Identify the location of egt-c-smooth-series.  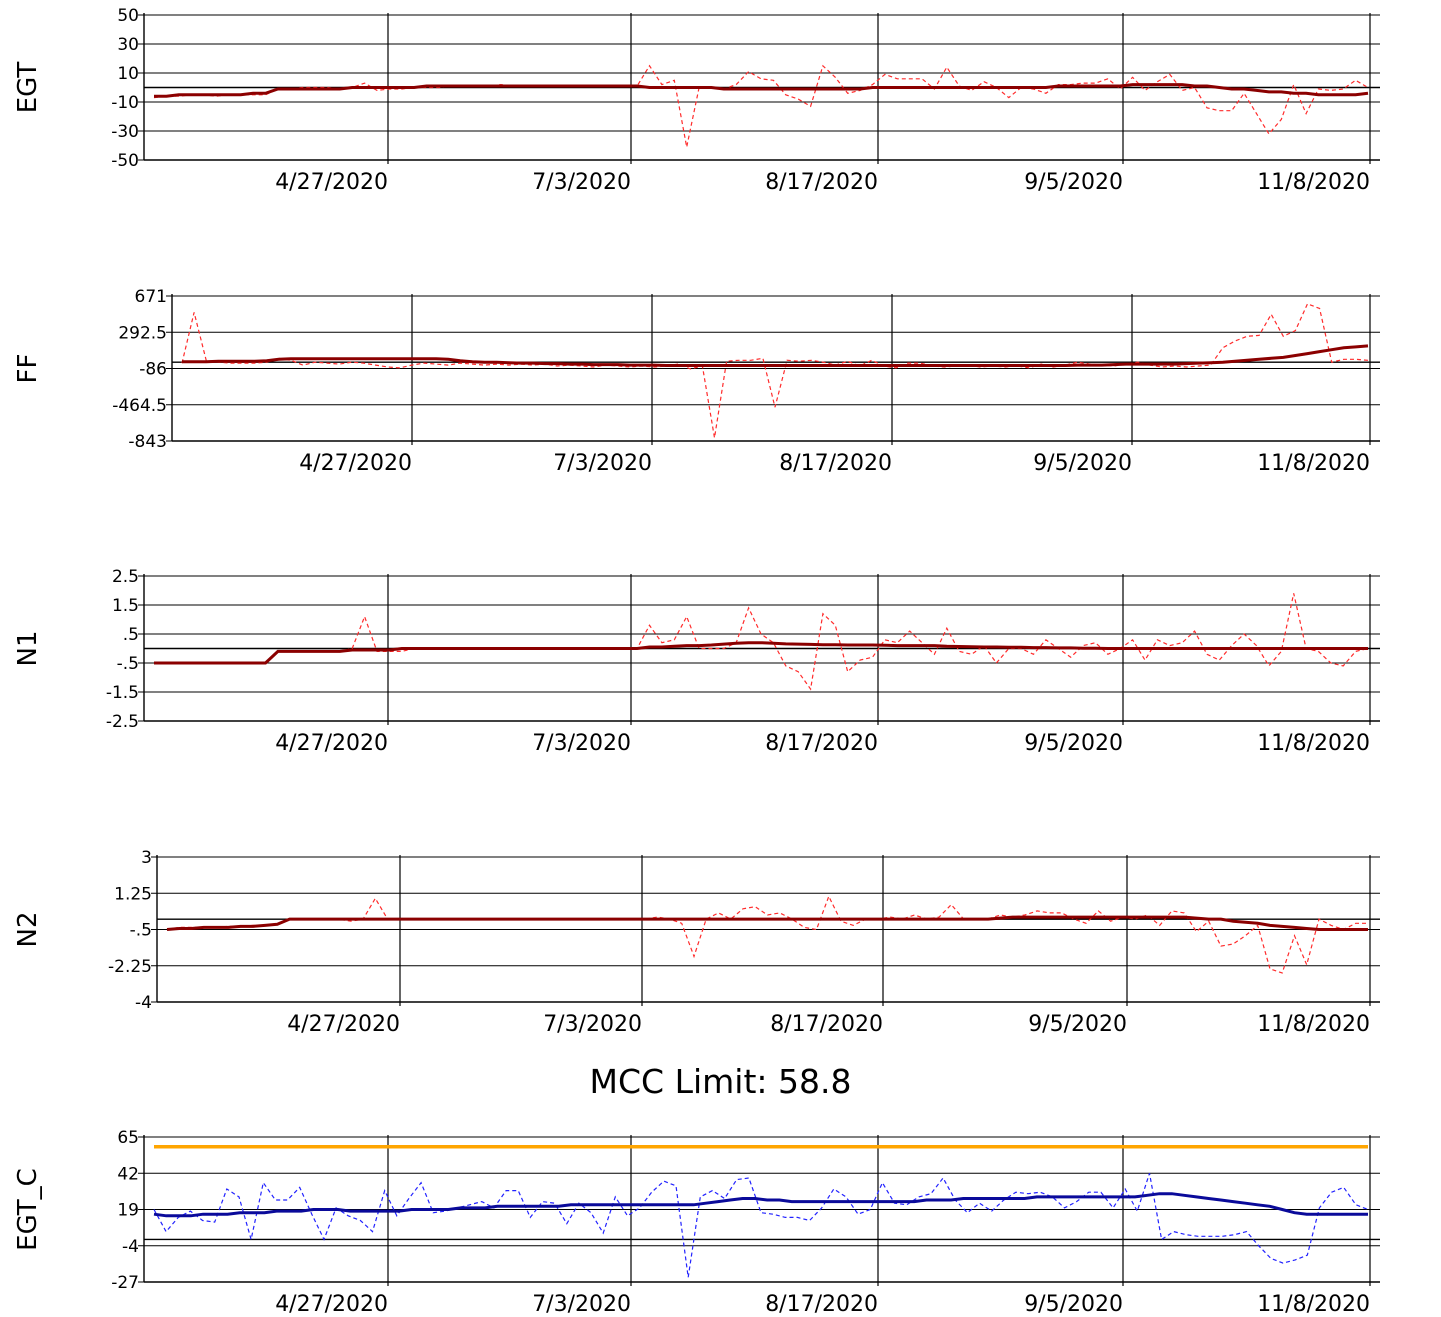
(760, 1205).